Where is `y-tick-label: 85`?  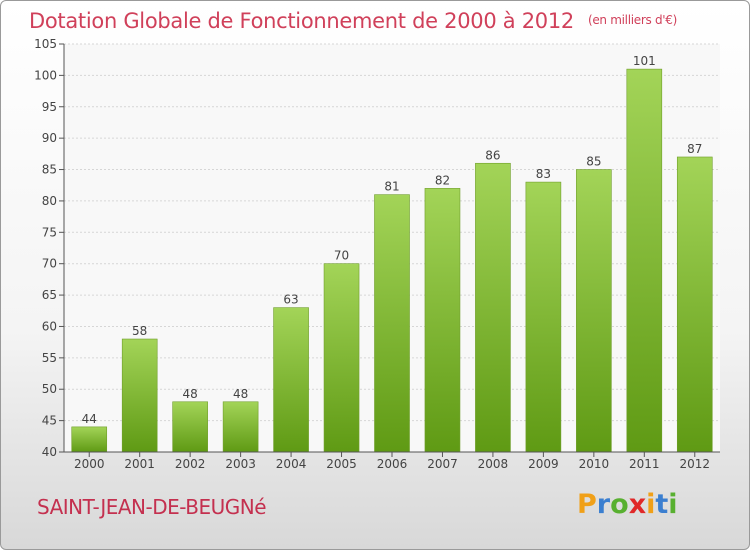
y-tick-label: 85 is located at coordinates (49, 170).